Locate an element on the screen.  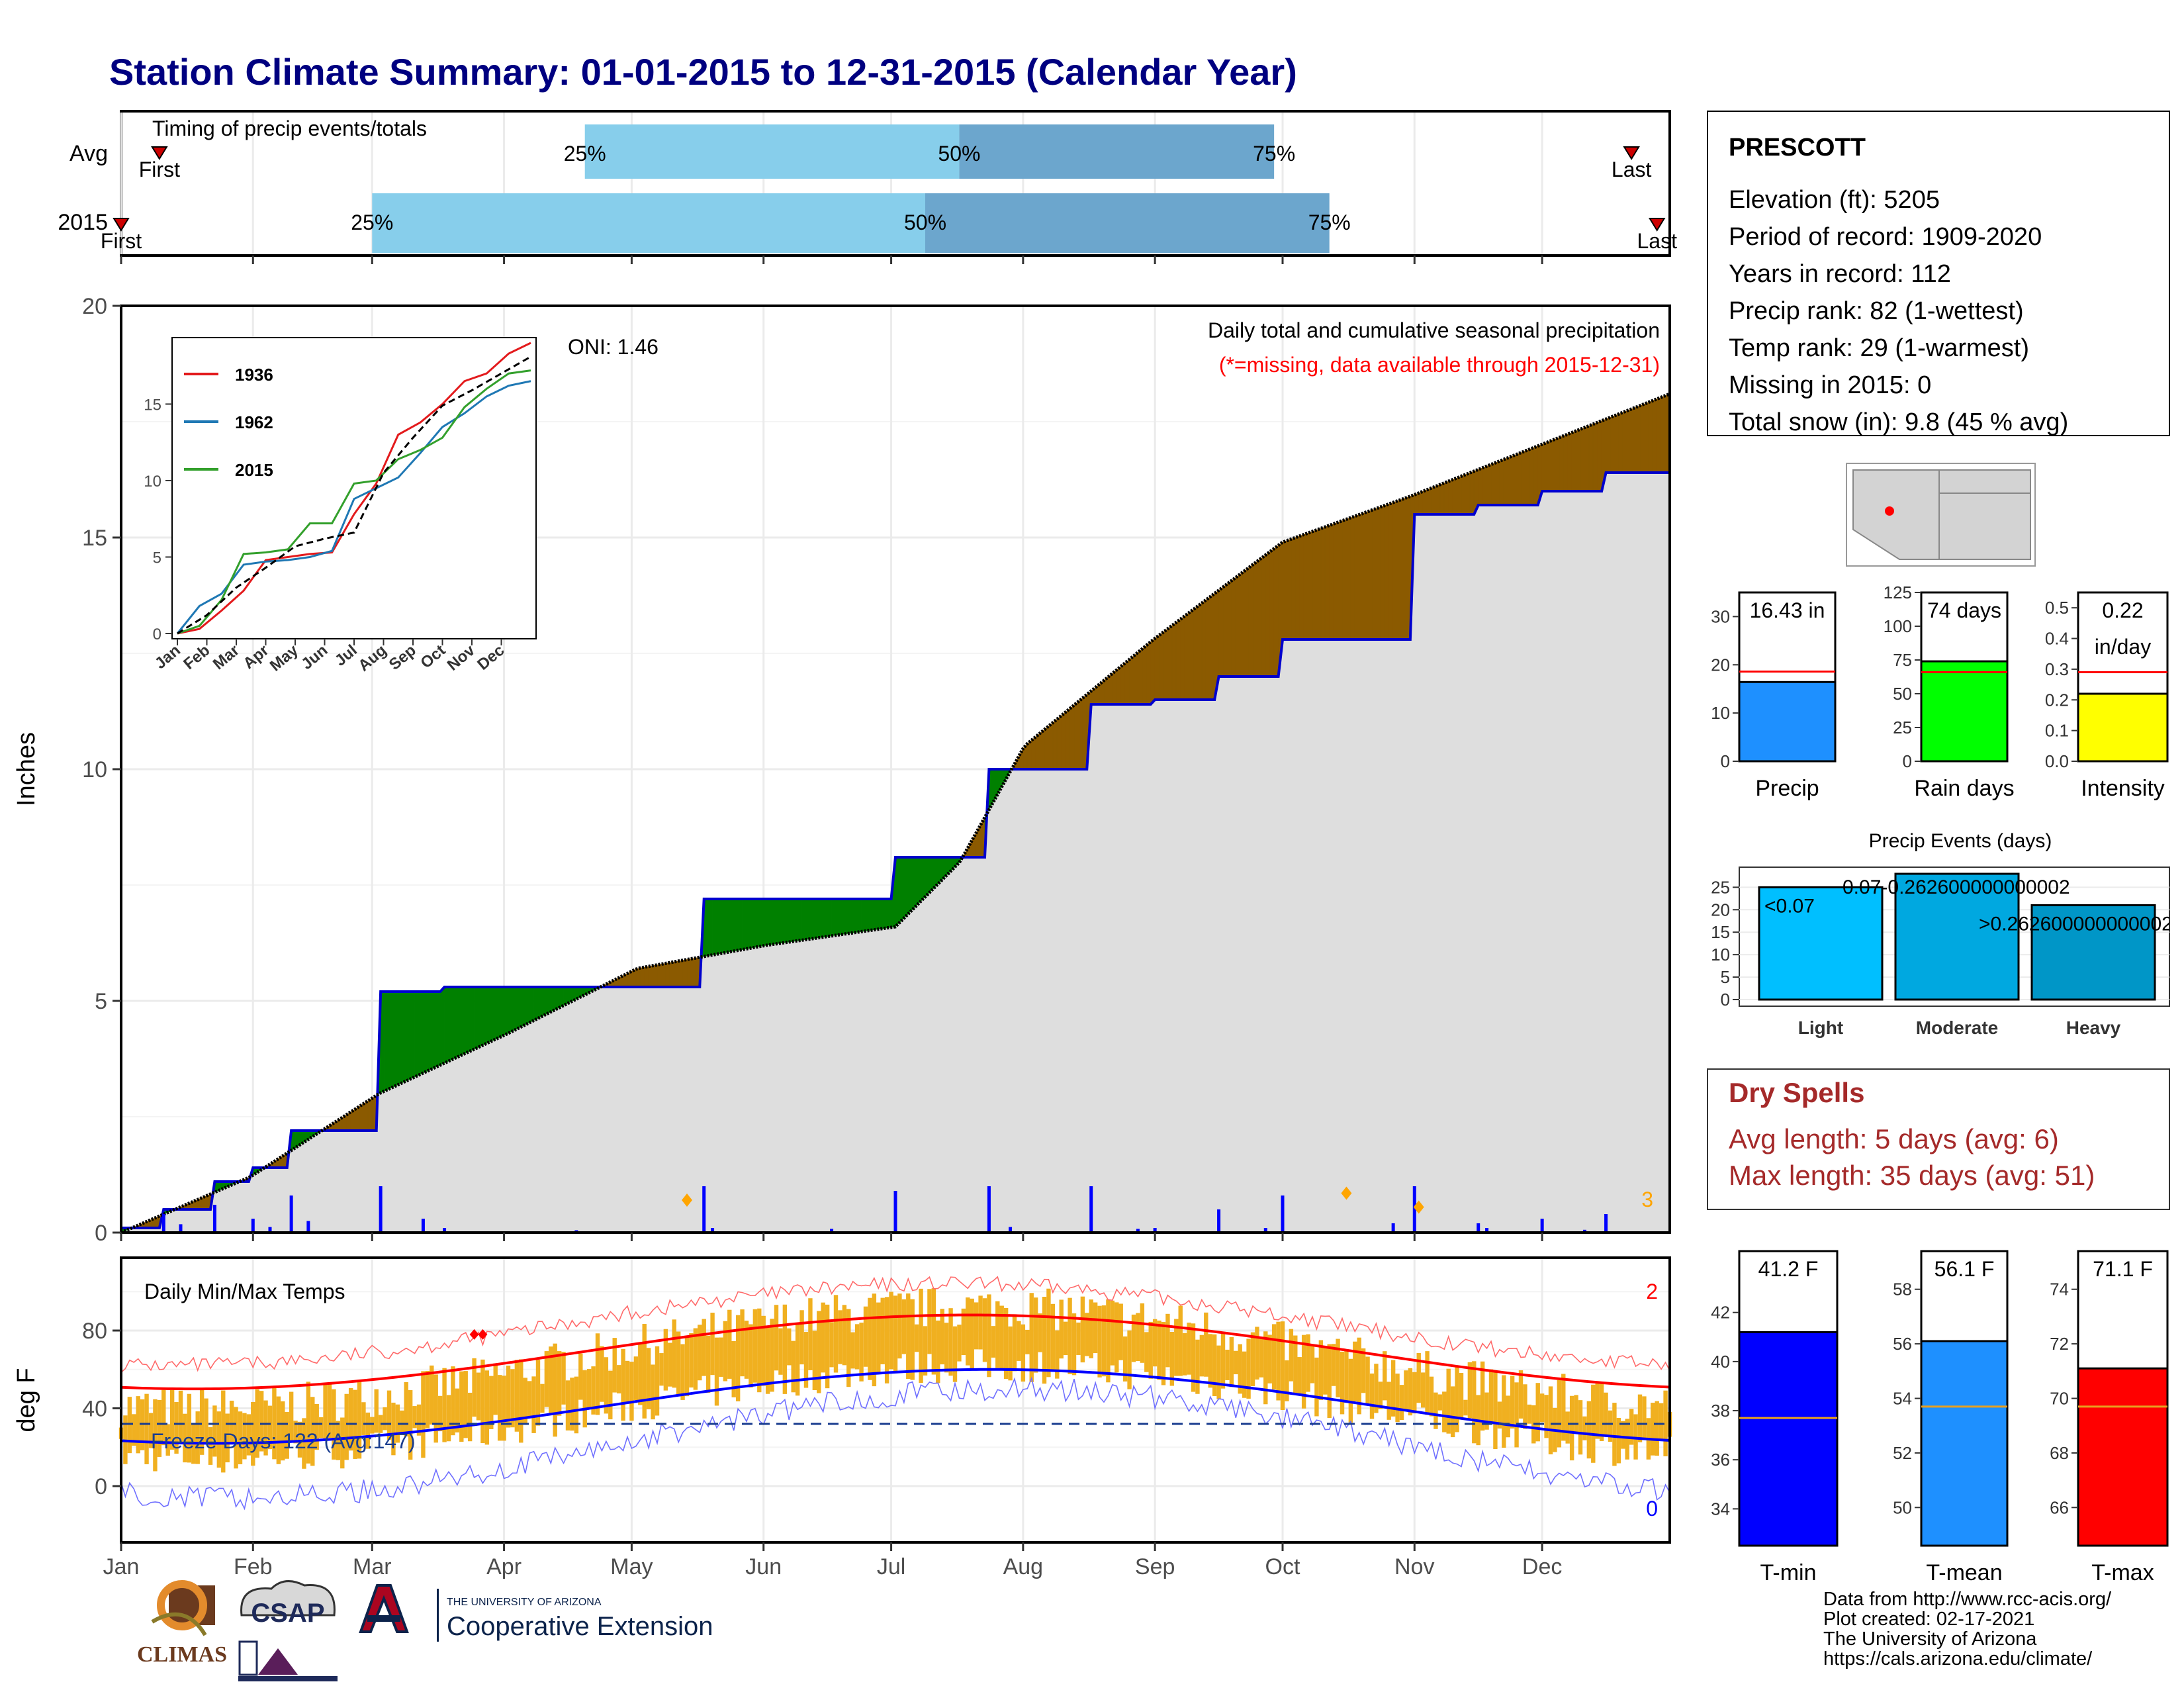
mini-bar-ytick-label: 66 is located at coordinates (2059, 1507).